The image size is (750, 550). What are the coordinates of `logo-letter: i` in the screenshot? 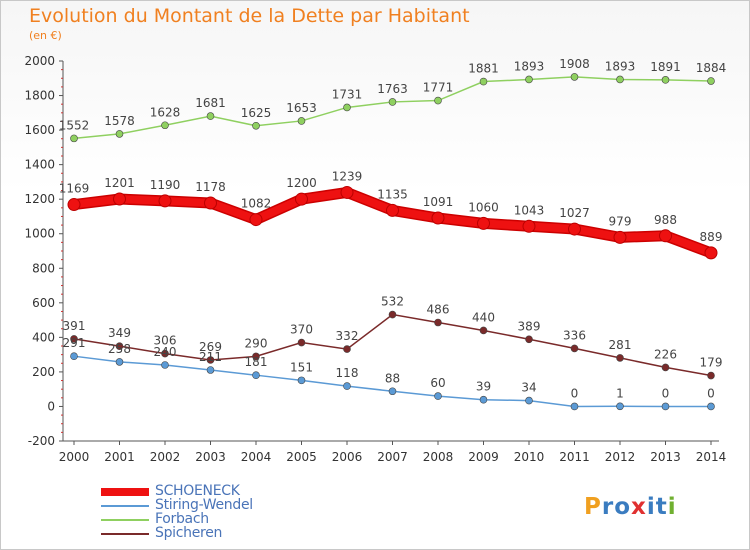 It's located at (672, 507).